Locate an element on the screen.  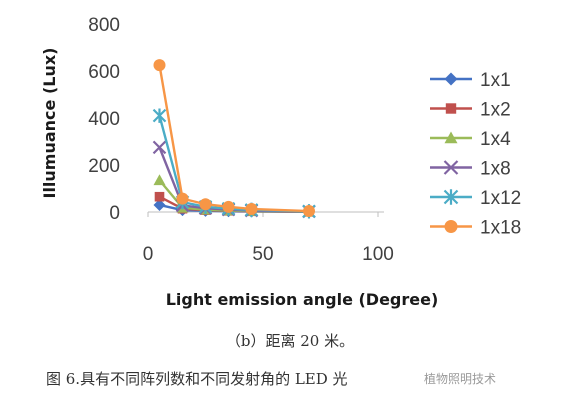
y-tick-label: 600 is located at coordinates (104, 72).